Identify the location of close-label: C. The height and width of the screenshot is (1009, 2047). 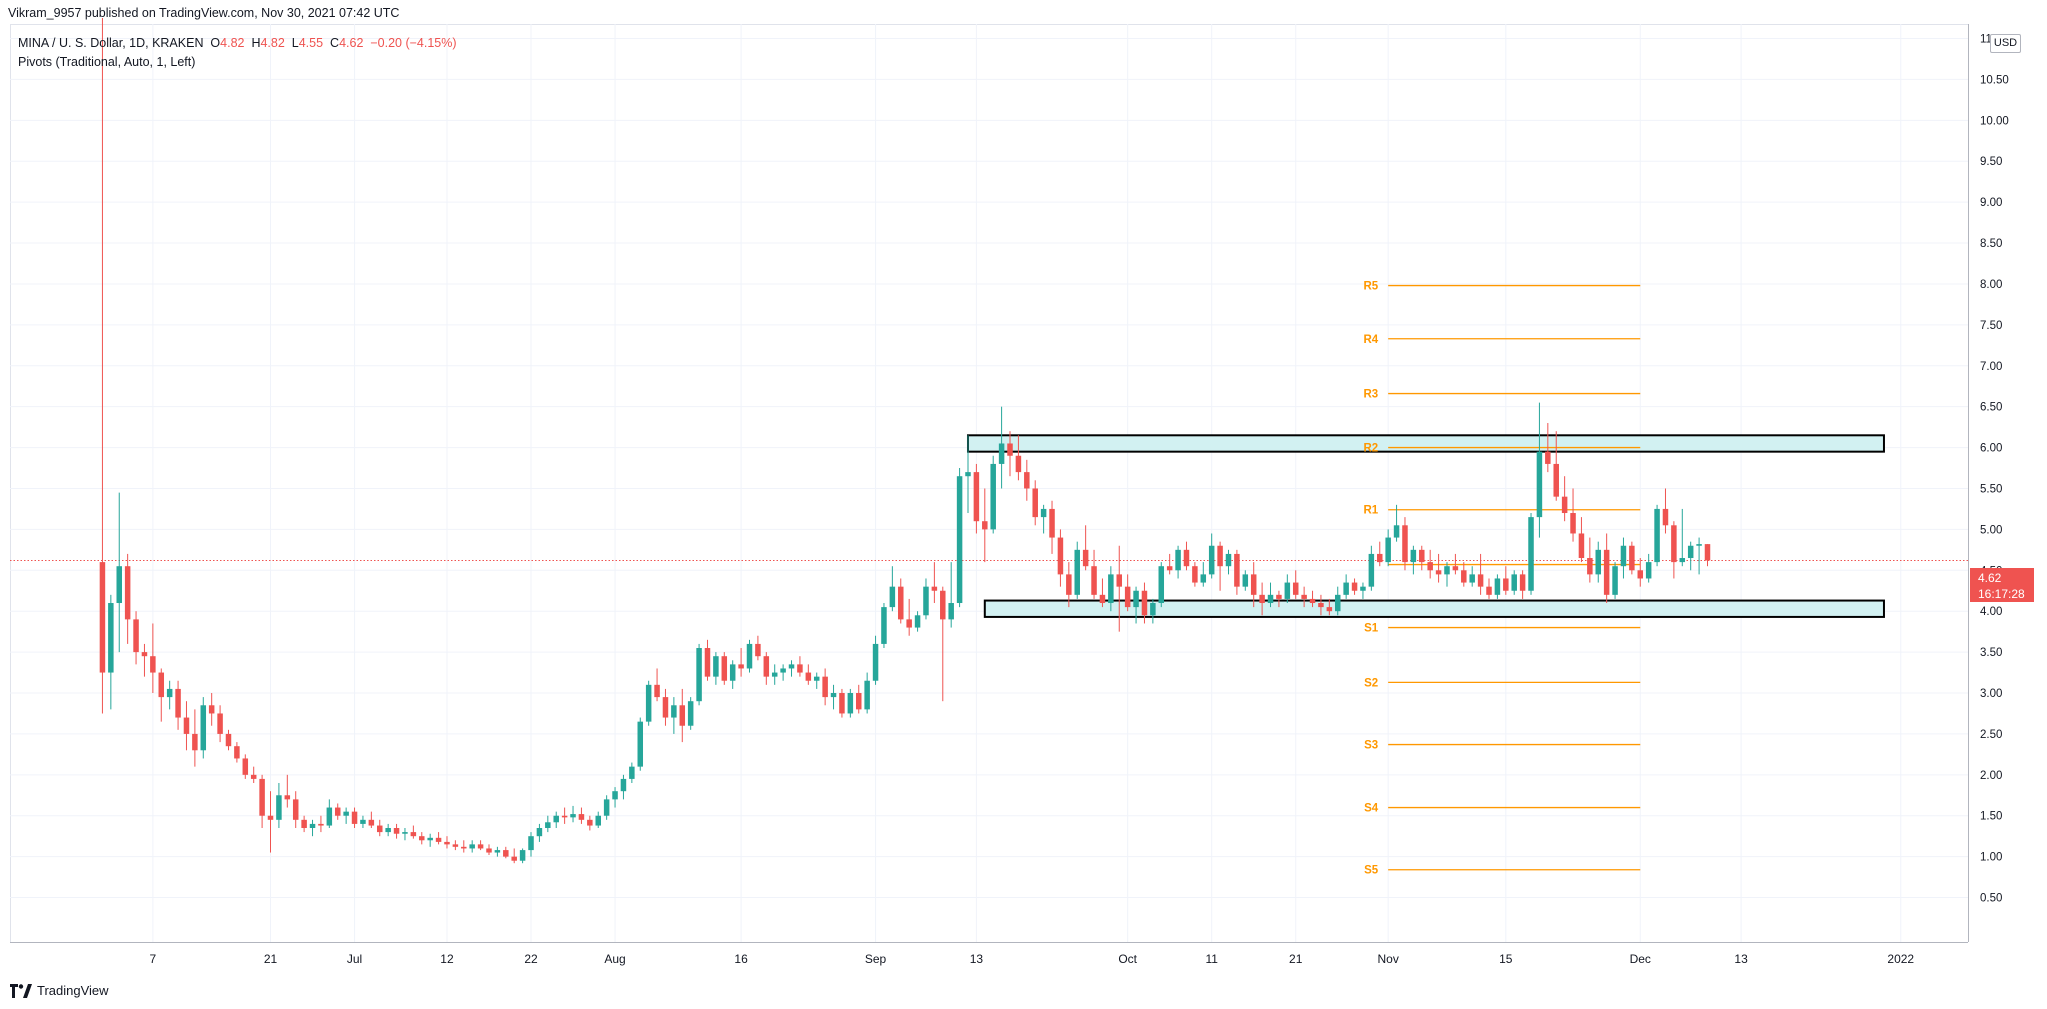
(335, 43).